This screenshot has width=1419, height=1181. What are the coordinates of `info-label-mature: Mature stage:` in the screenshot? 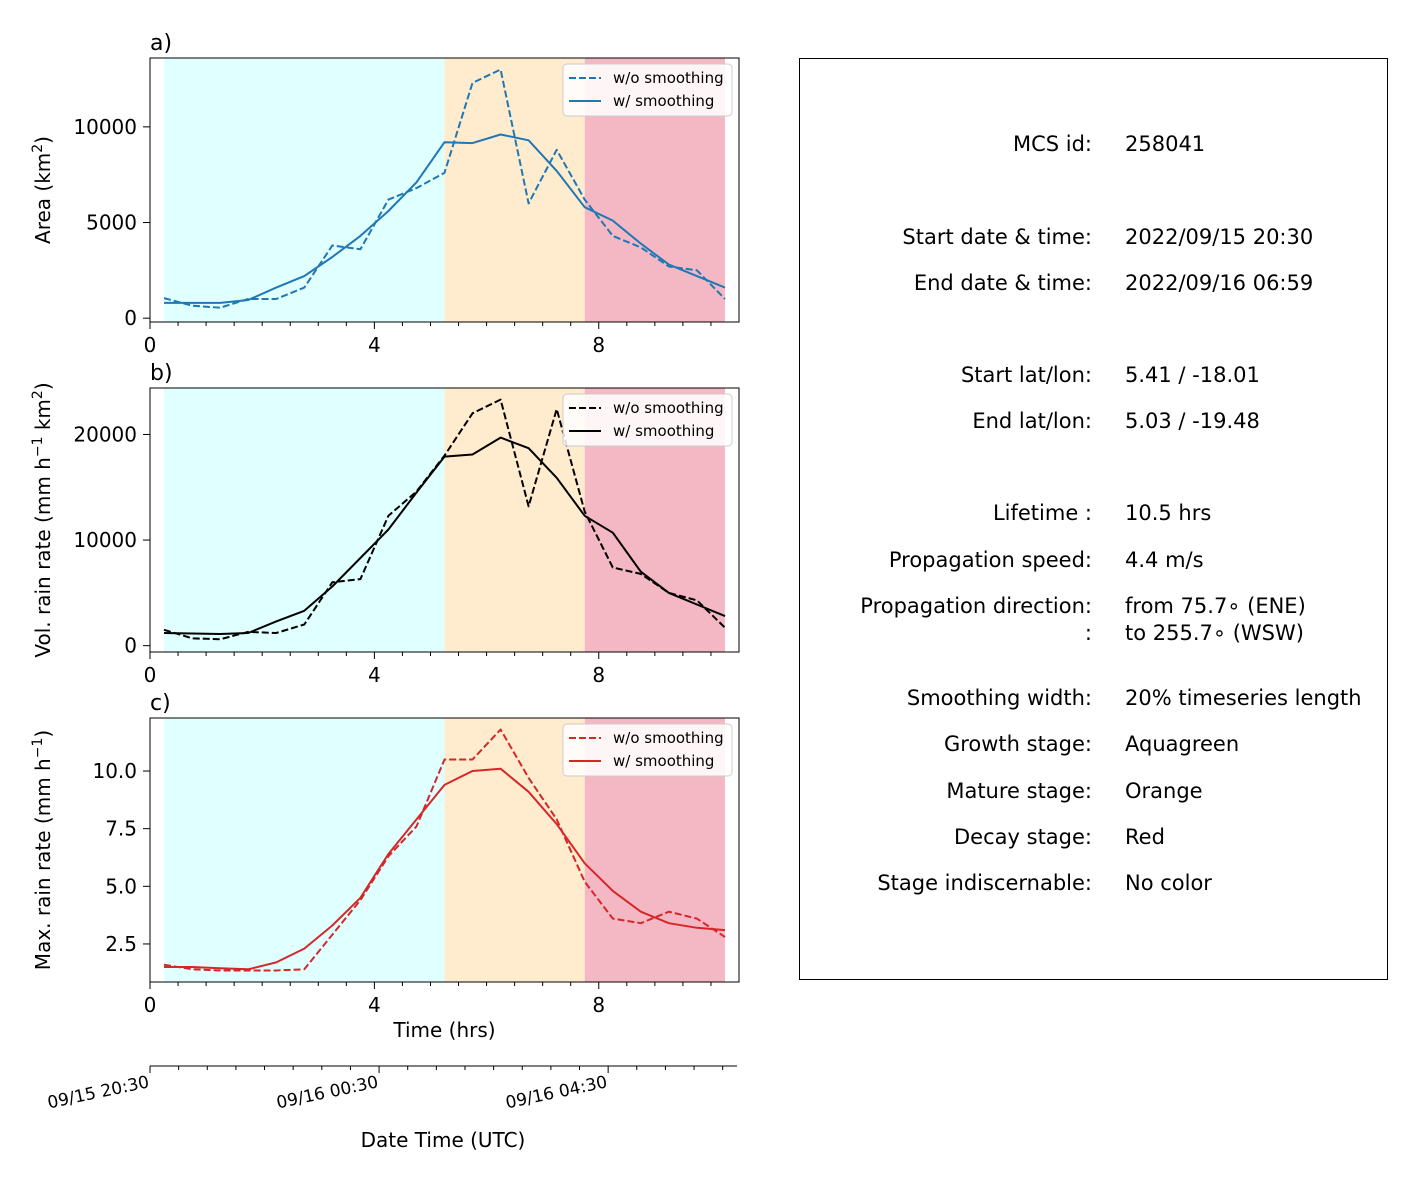 It's located at (1019, 791).